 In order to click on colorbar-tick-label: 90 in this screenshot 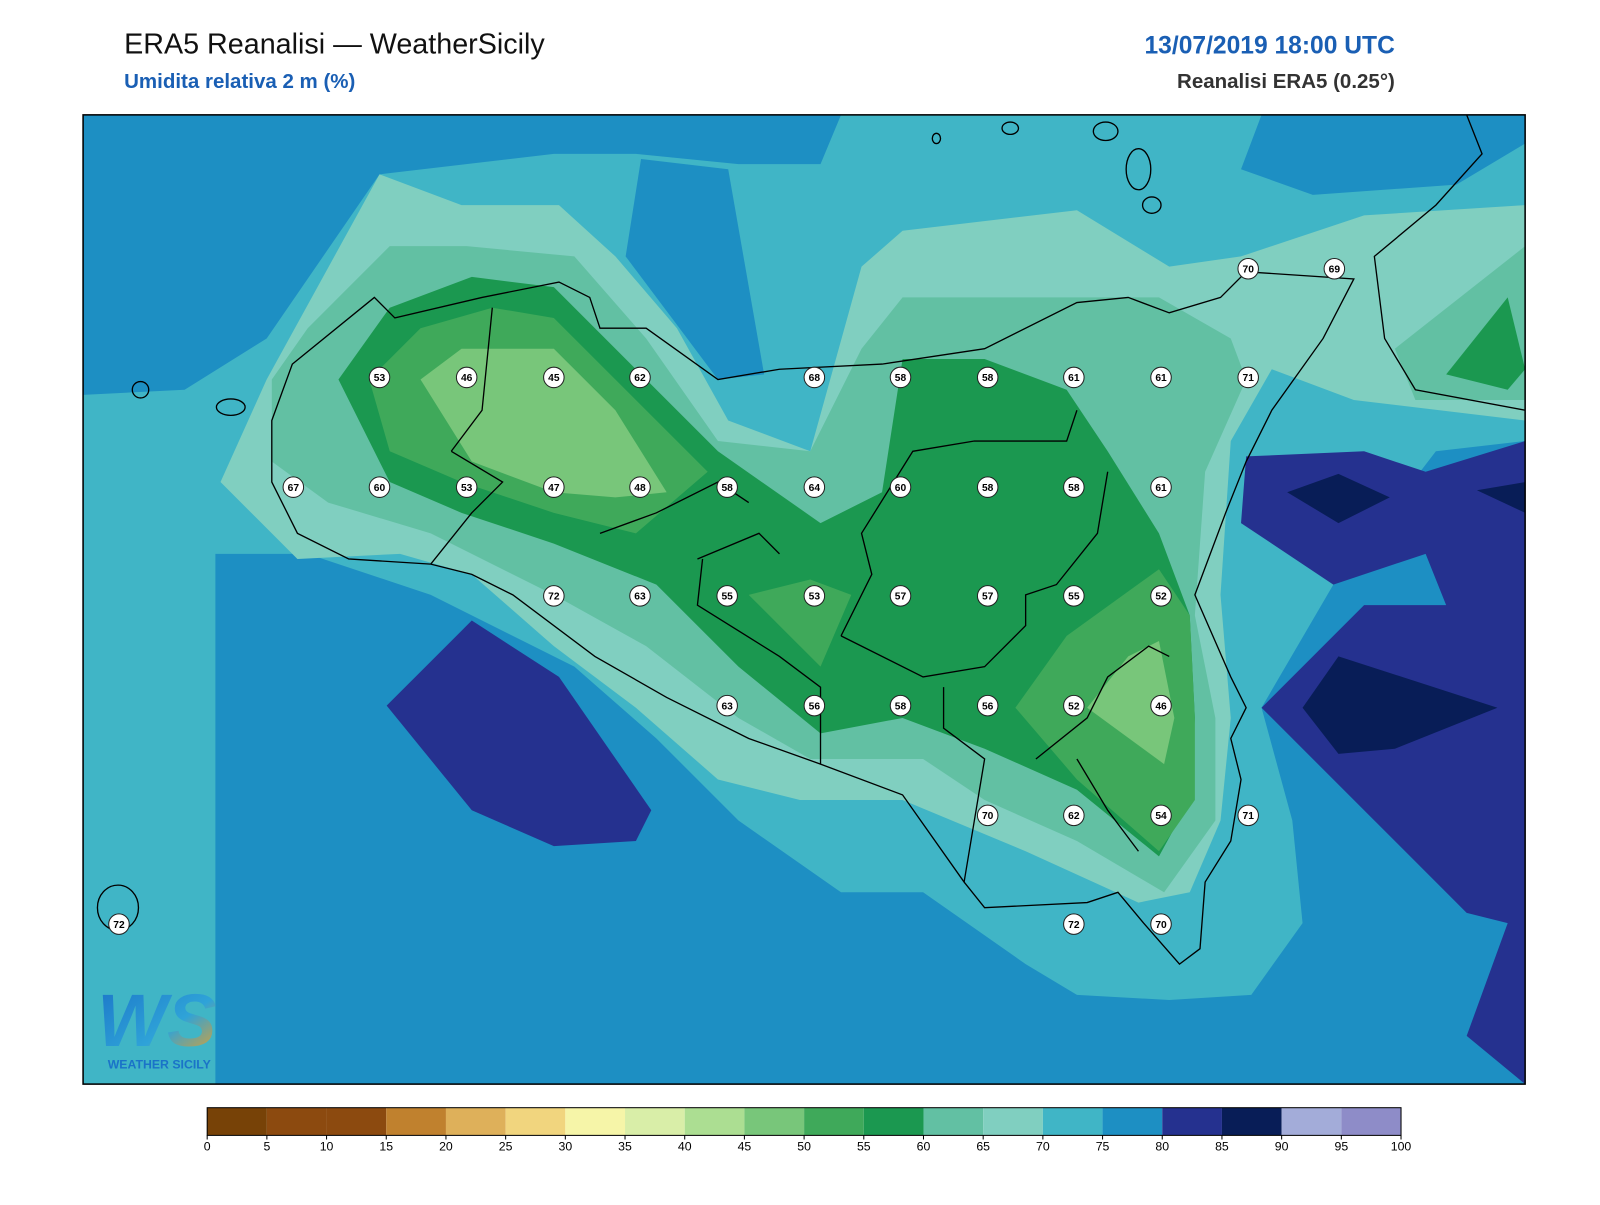, I will do `click(1282, 1146)`.